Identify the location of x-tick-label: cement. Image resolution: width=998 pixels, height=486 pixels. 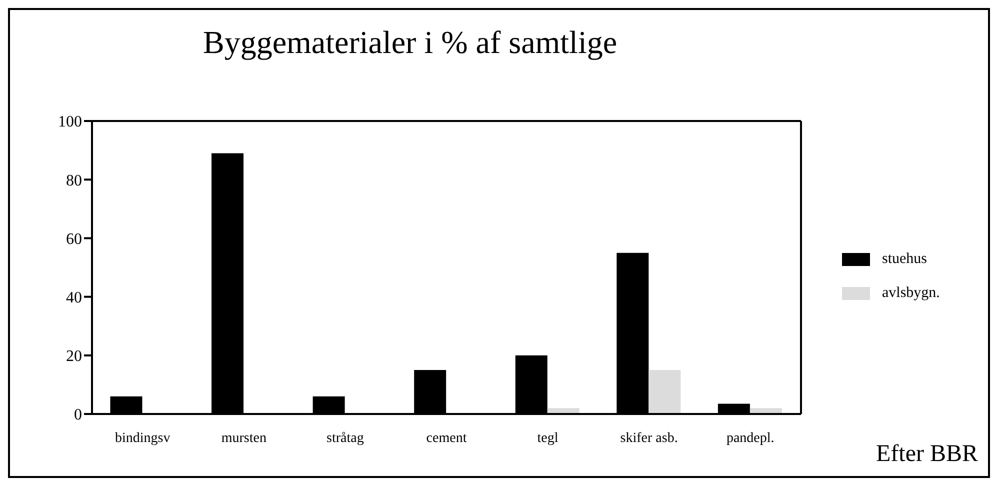
(446, 438).